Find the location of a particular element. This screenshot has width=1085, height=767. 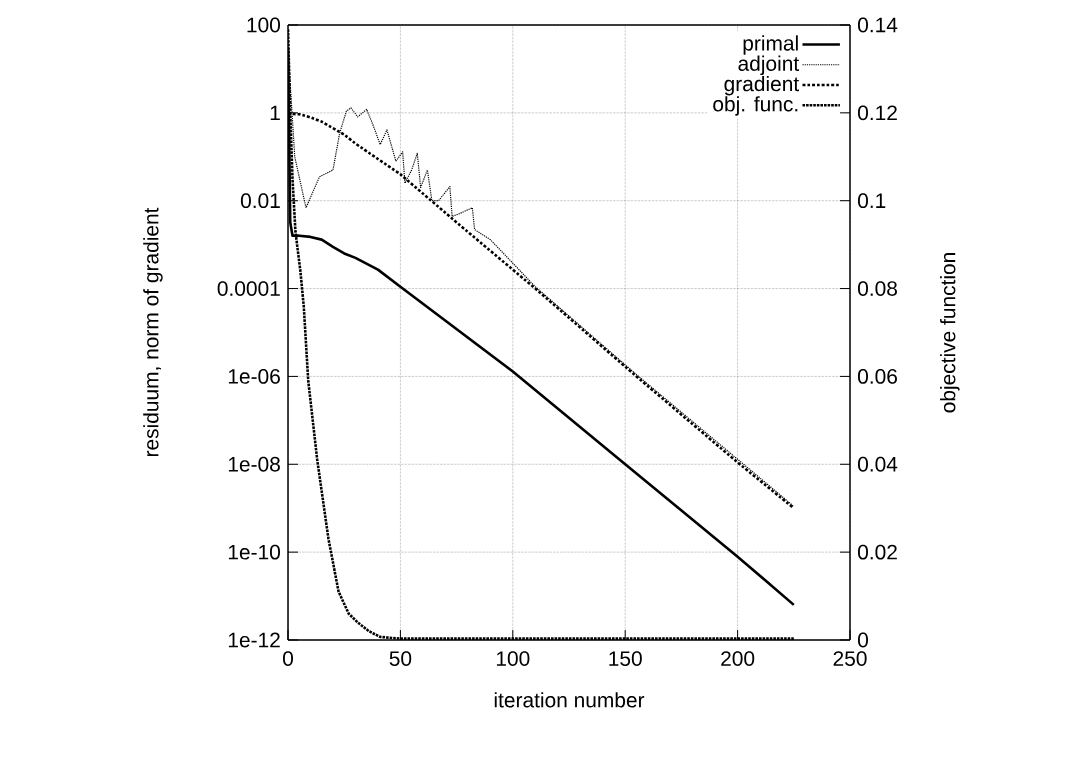

x-tick-label: 200 is located at coordinates (738, 658).